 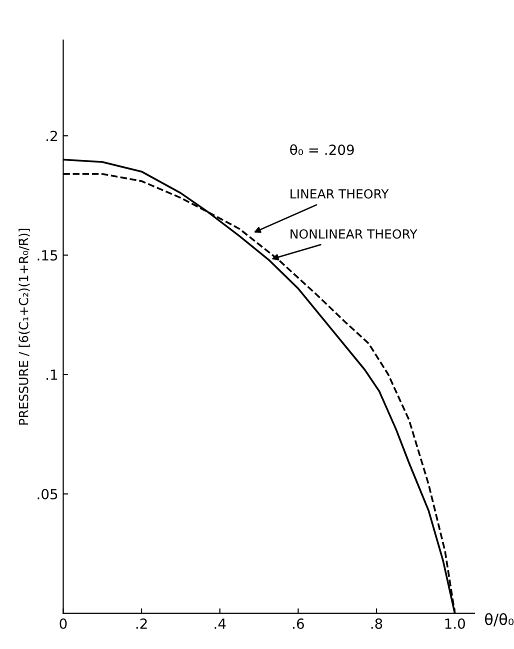 What do you see at coordinates (220, 623) in the screenshot?
I see `x-tick-label: .4` at bounding box center [220, 623].